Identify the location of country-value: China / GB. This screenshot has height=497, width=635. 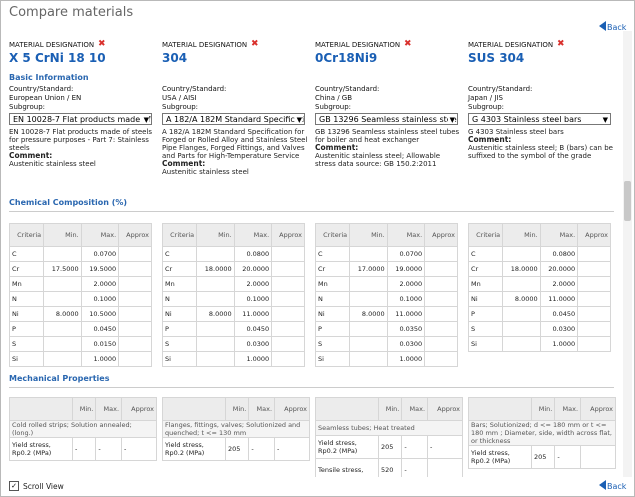
(334, 98).